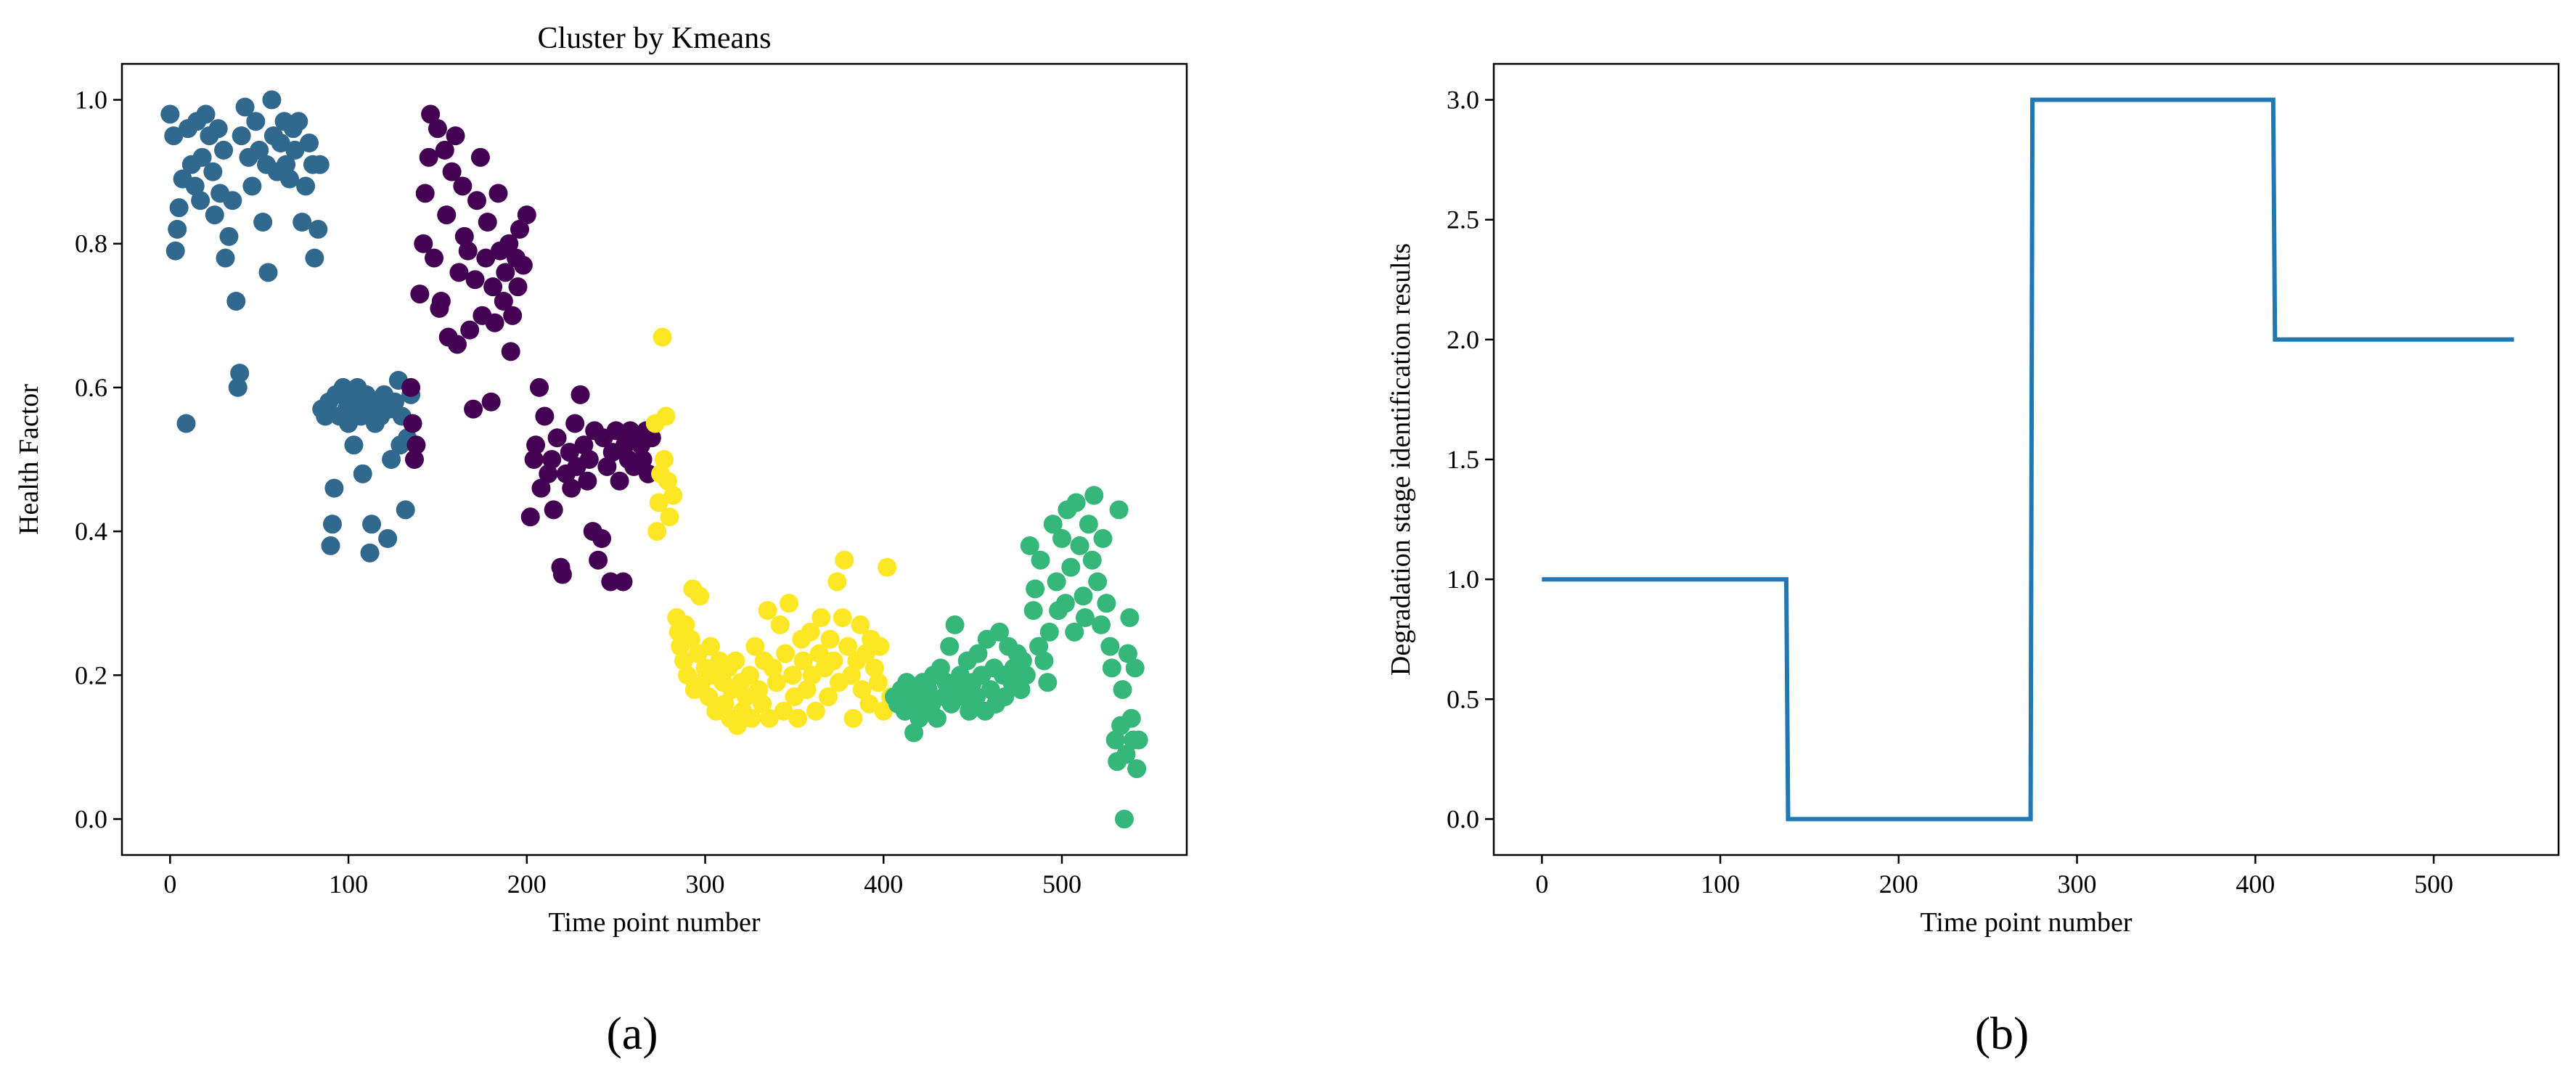  Describe the element at coordinates (655, 38) in the screenshot. I see `chart-title: Cluster by Kmeans` at that location.